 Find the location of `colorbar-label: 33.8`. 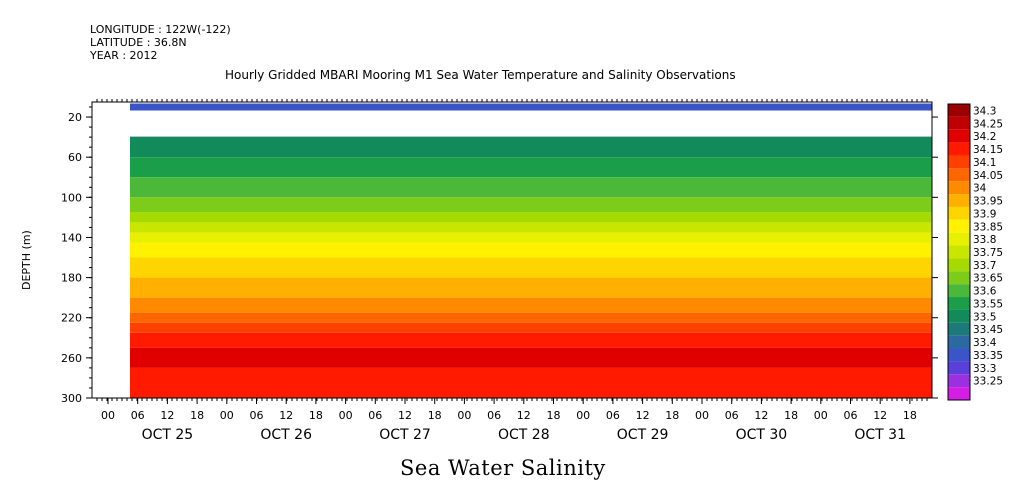

colorbar-label: 33.8 is located at coordinates (984, 240).